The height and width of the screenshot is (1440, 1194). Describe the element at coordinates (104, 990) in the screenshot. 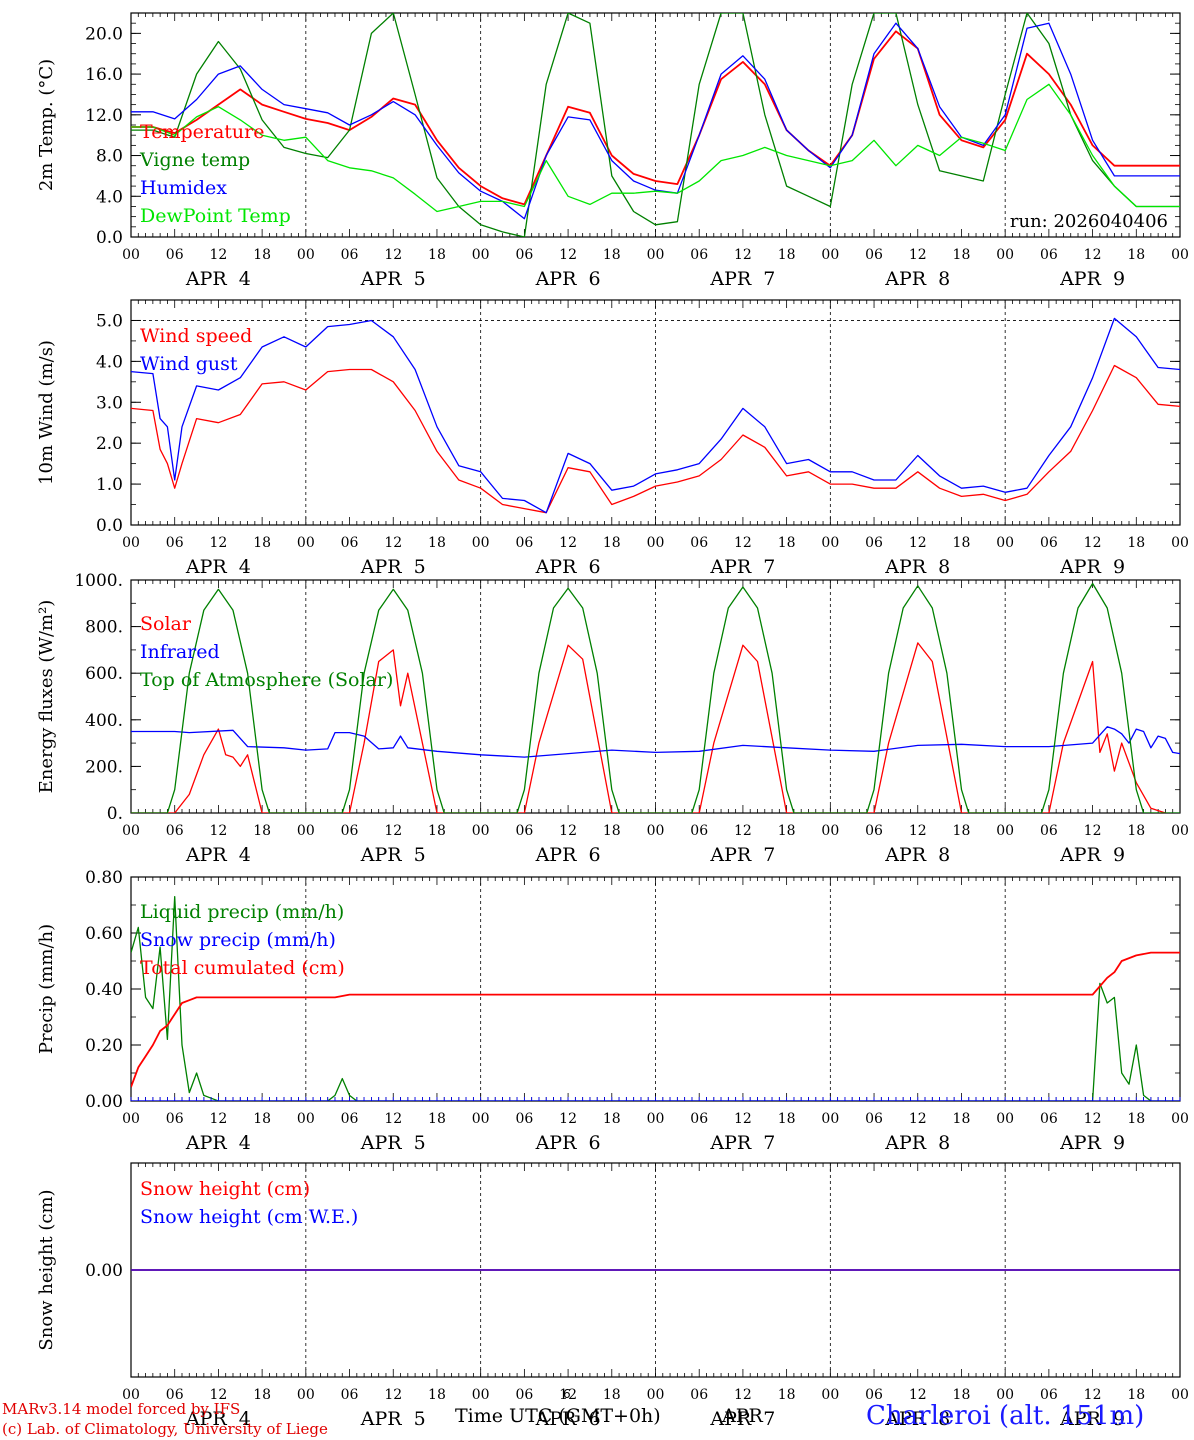

I see `y-tick-label: 0.40` at that location.